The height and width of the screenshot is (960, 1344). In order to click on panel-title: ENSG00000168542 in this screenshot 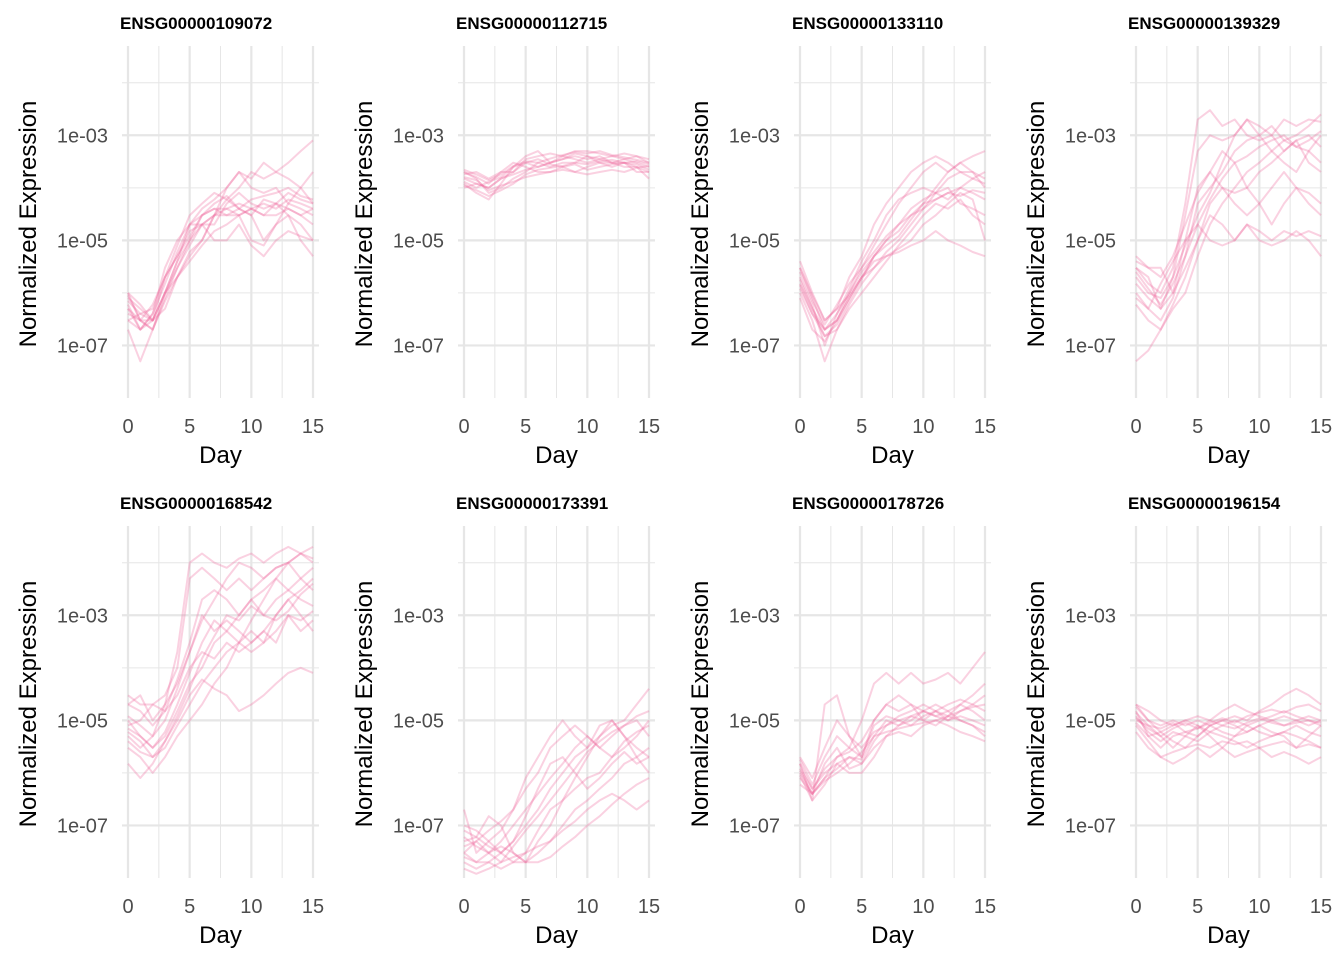, I will do `click(196, 503)`.